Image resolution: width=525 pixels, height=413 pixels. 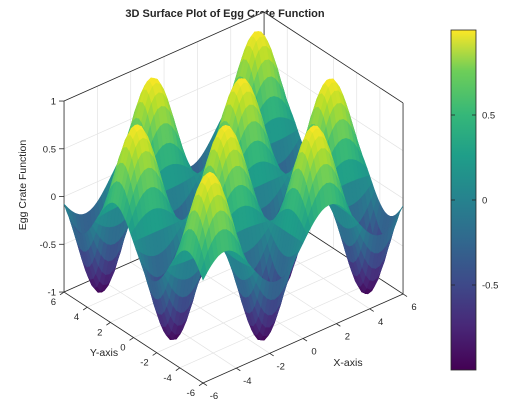 What do you see at coordinates (122, 348) in the screenshot?
I see `y-tick-label: 0` at bounding box center [122, 348].